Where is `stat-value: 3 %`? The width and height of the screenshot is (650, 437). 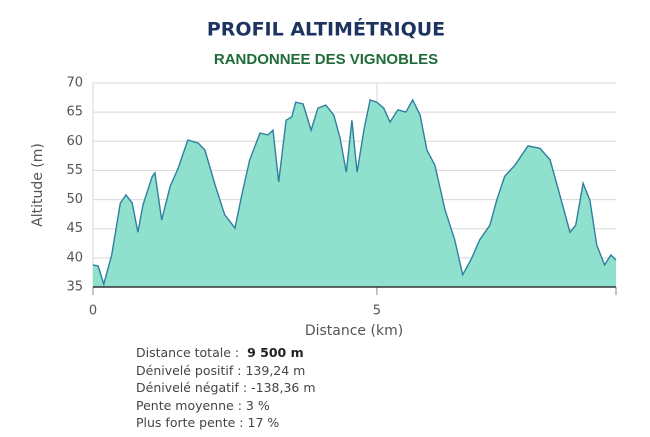
stat-value: 3 % is located at coordinates (257, 405).